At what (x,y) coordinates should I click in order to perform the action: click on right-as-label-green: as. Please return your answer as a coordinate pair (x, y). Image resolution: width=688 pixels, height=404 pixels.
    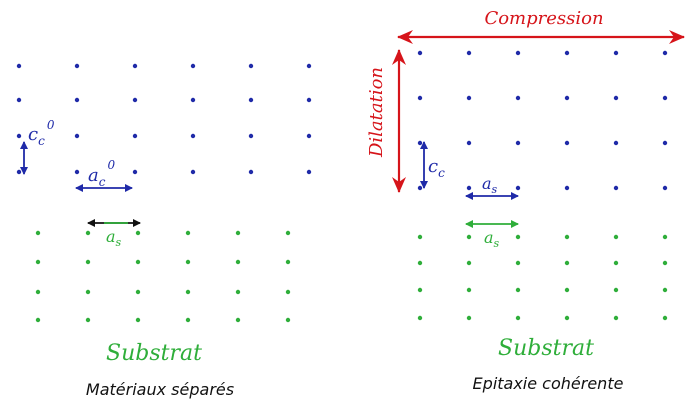
    Looking at the image, I should click on (492, 239).